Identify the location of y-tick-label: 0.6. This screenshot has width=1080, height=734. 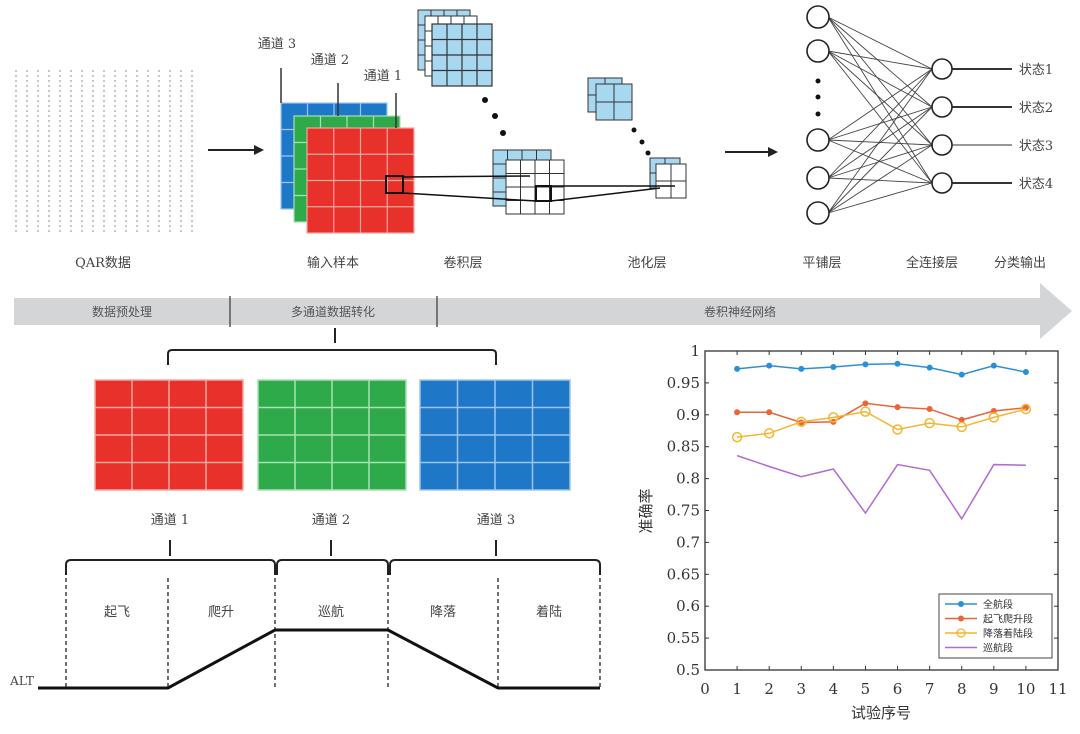
(688, 606).